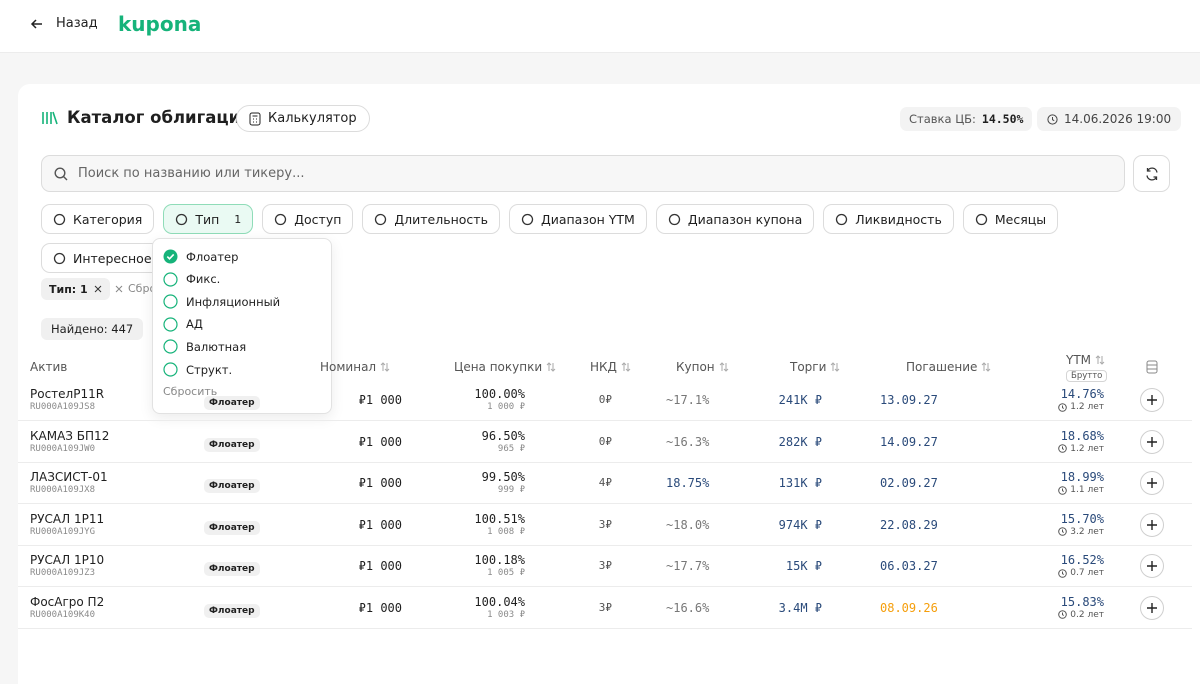 This screenshot has height=684, width=1200. I want to click on price-rub: 999 ₽, so click(511, 490).